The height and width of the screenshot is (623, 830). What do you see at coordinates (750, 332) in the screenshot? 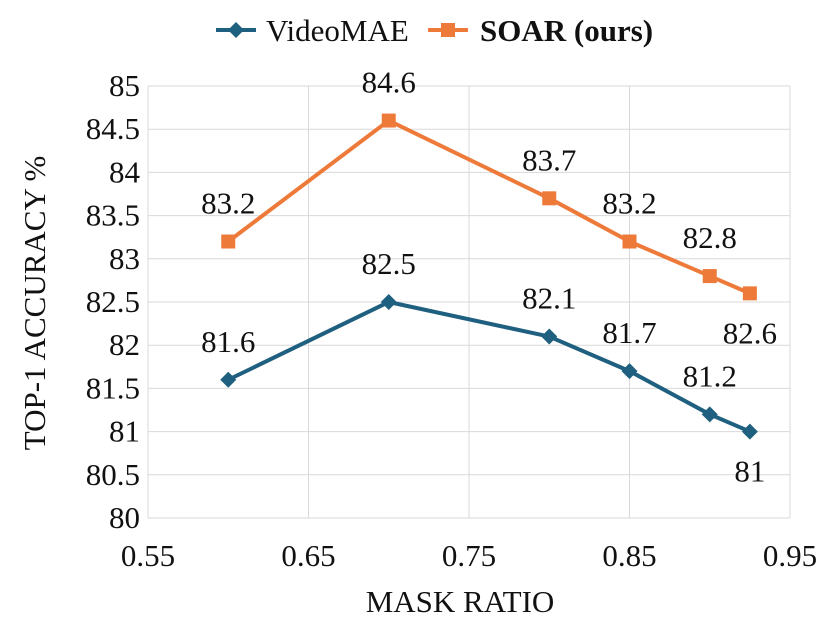
I see `data-label: 82.6` at bounding box center [750, 332].